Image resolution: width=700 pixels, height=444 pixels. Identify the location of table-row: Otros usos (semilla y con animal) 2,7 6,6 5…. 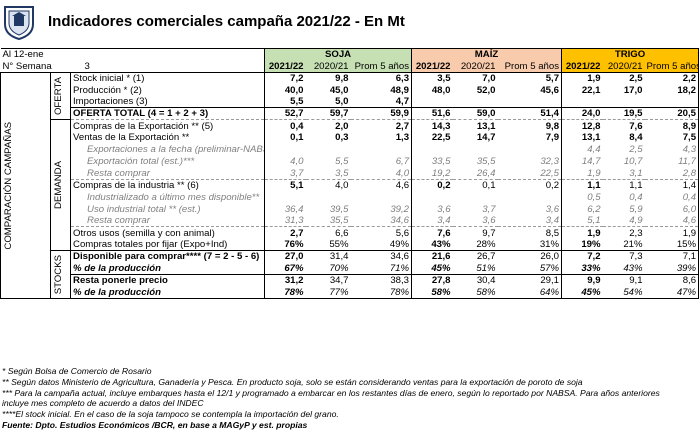
(350, 232).